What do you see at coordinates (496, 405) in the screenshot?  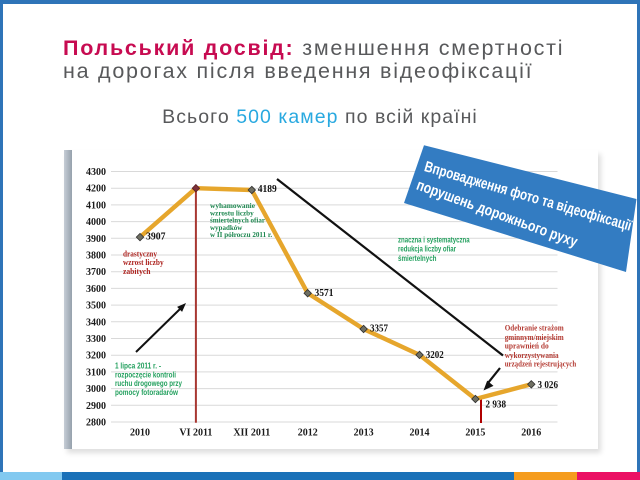 I see `svg-text: 2 938` at bounding box center [496, 405].